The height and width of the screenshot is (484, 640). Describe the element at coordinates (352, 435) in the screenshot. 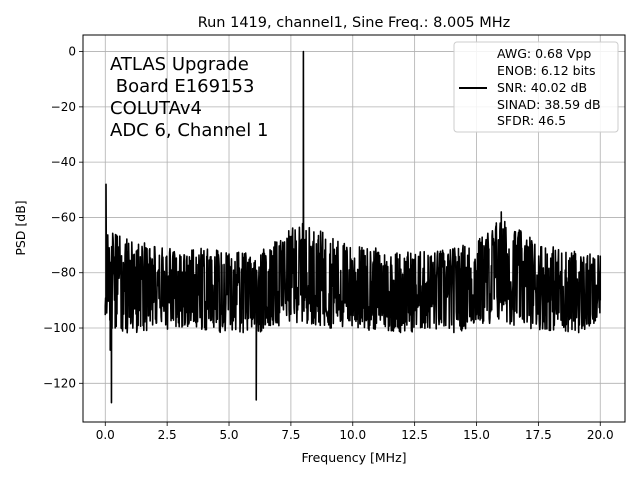

I see `x-tick-label: 10.0` at that location.